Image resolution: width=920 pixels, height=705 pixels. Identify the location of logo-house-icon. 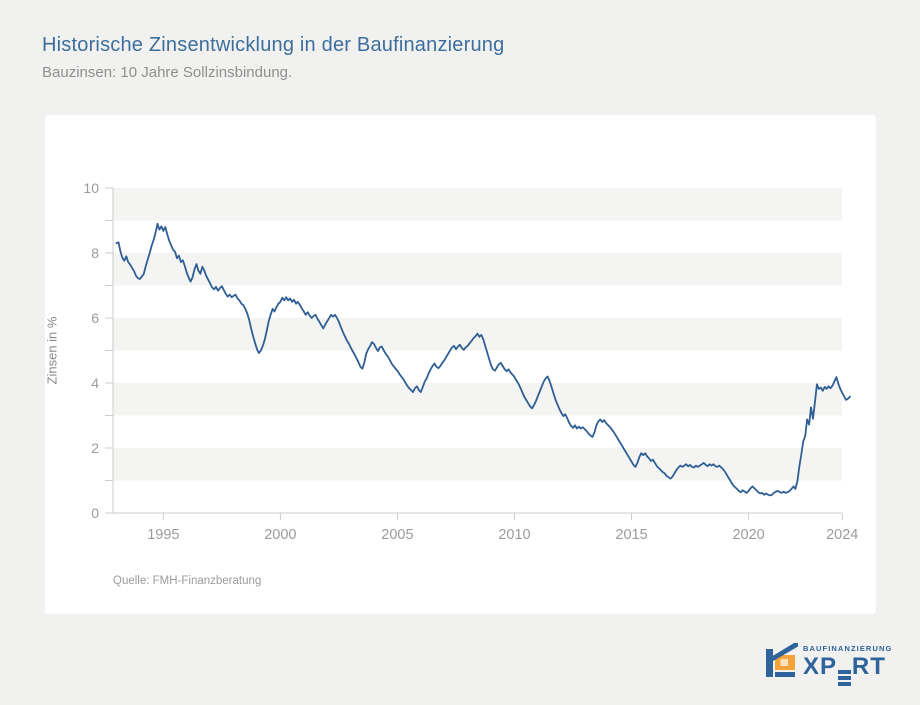
(782, 660).